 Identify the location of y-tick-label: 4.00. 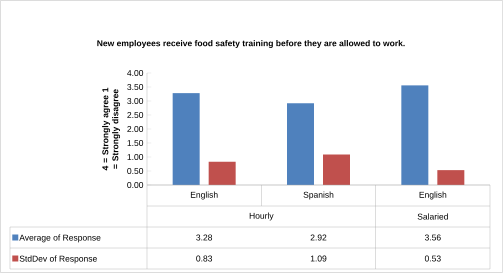
(135, 73).